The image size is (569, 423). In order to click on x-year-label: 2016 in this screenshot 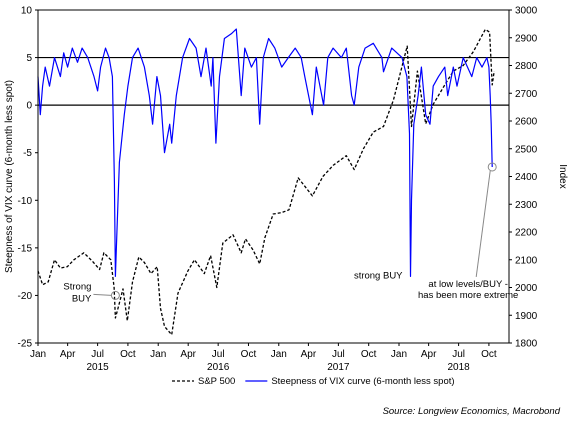, I will do `click(218, 367)`.